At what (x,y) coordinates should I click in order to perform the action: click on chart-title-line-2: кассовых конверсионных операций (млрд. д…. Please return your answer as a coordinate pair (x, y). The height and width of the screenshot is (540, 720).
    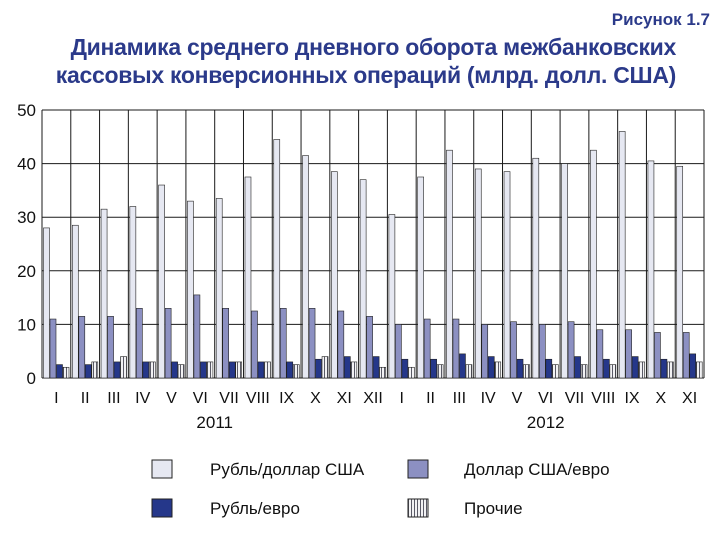
    Looking at the image, I should click on (366, 75).